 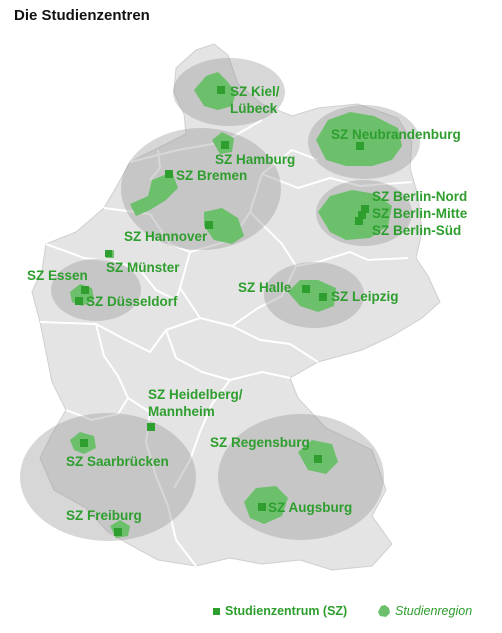 What do you see at coordinates (318, 459) in the screenshot?
I see `marker-regensburg` at bounding box center [318, 459].